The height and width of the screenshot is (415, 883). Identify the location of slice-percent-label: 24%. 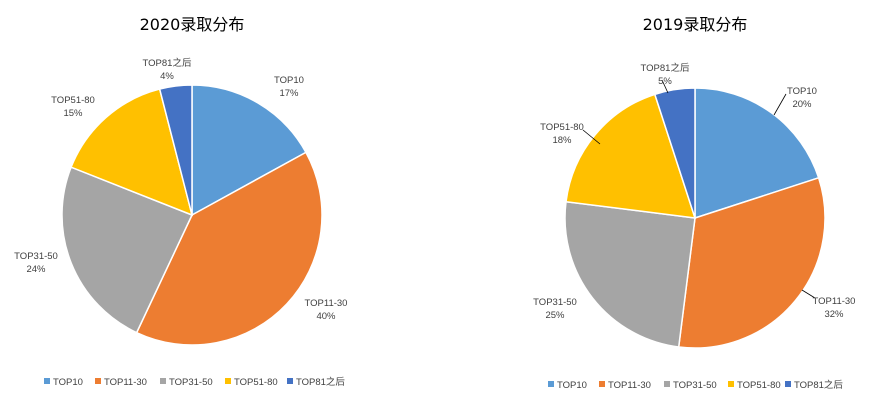
(36, 269).